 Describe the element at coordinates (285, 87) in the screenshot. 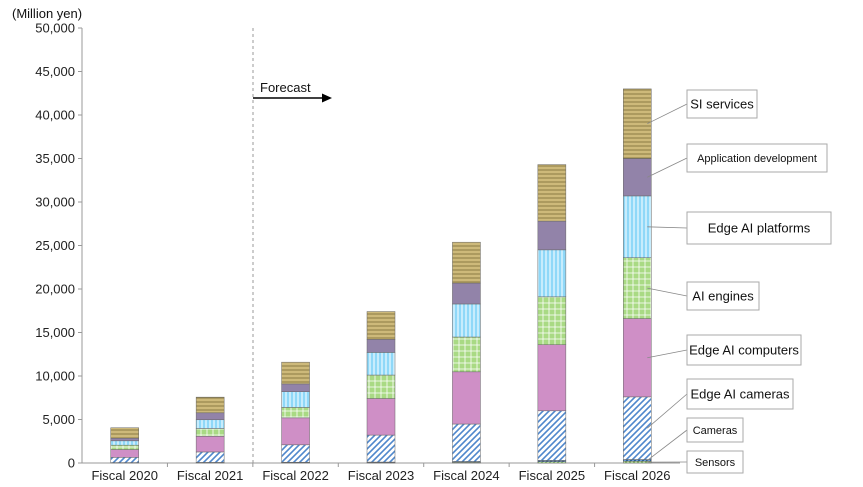

I see `forecast-label: Forecast` at that location.